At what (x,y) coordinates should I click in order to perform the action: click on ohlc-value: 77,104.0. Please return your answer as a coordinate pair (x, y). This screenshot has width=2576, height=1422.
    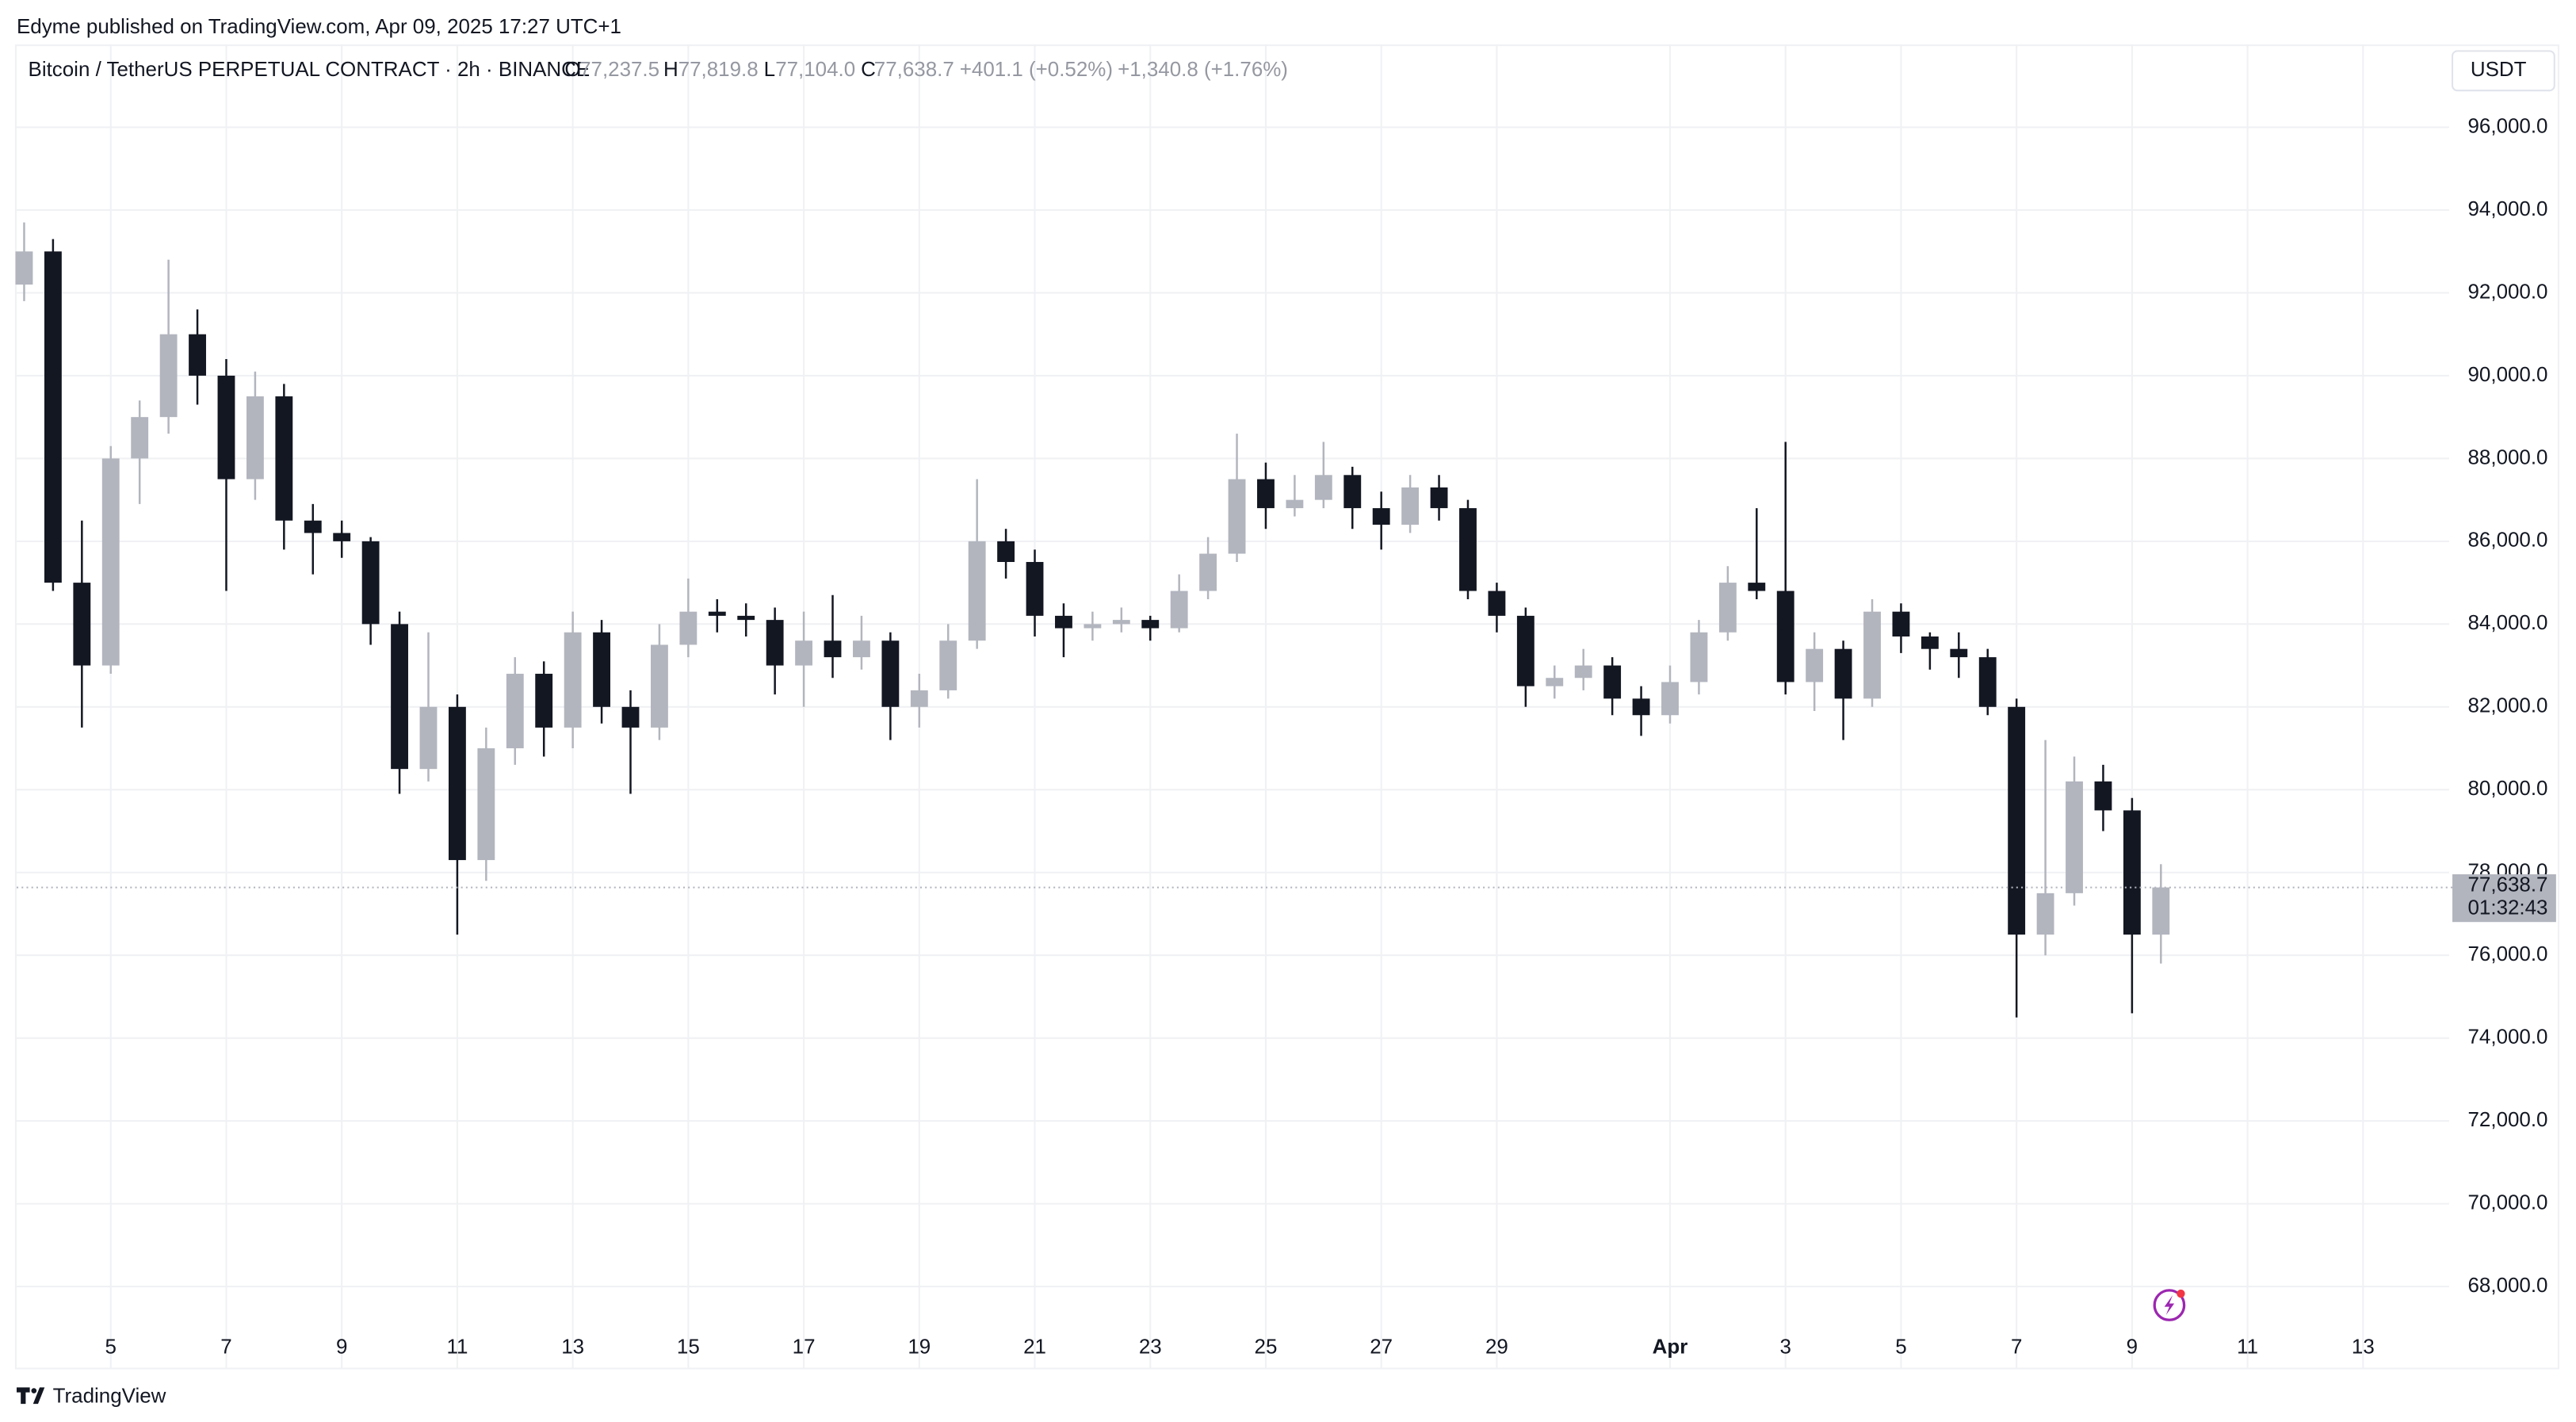
    Looking at the image, I should click on (815, 70).